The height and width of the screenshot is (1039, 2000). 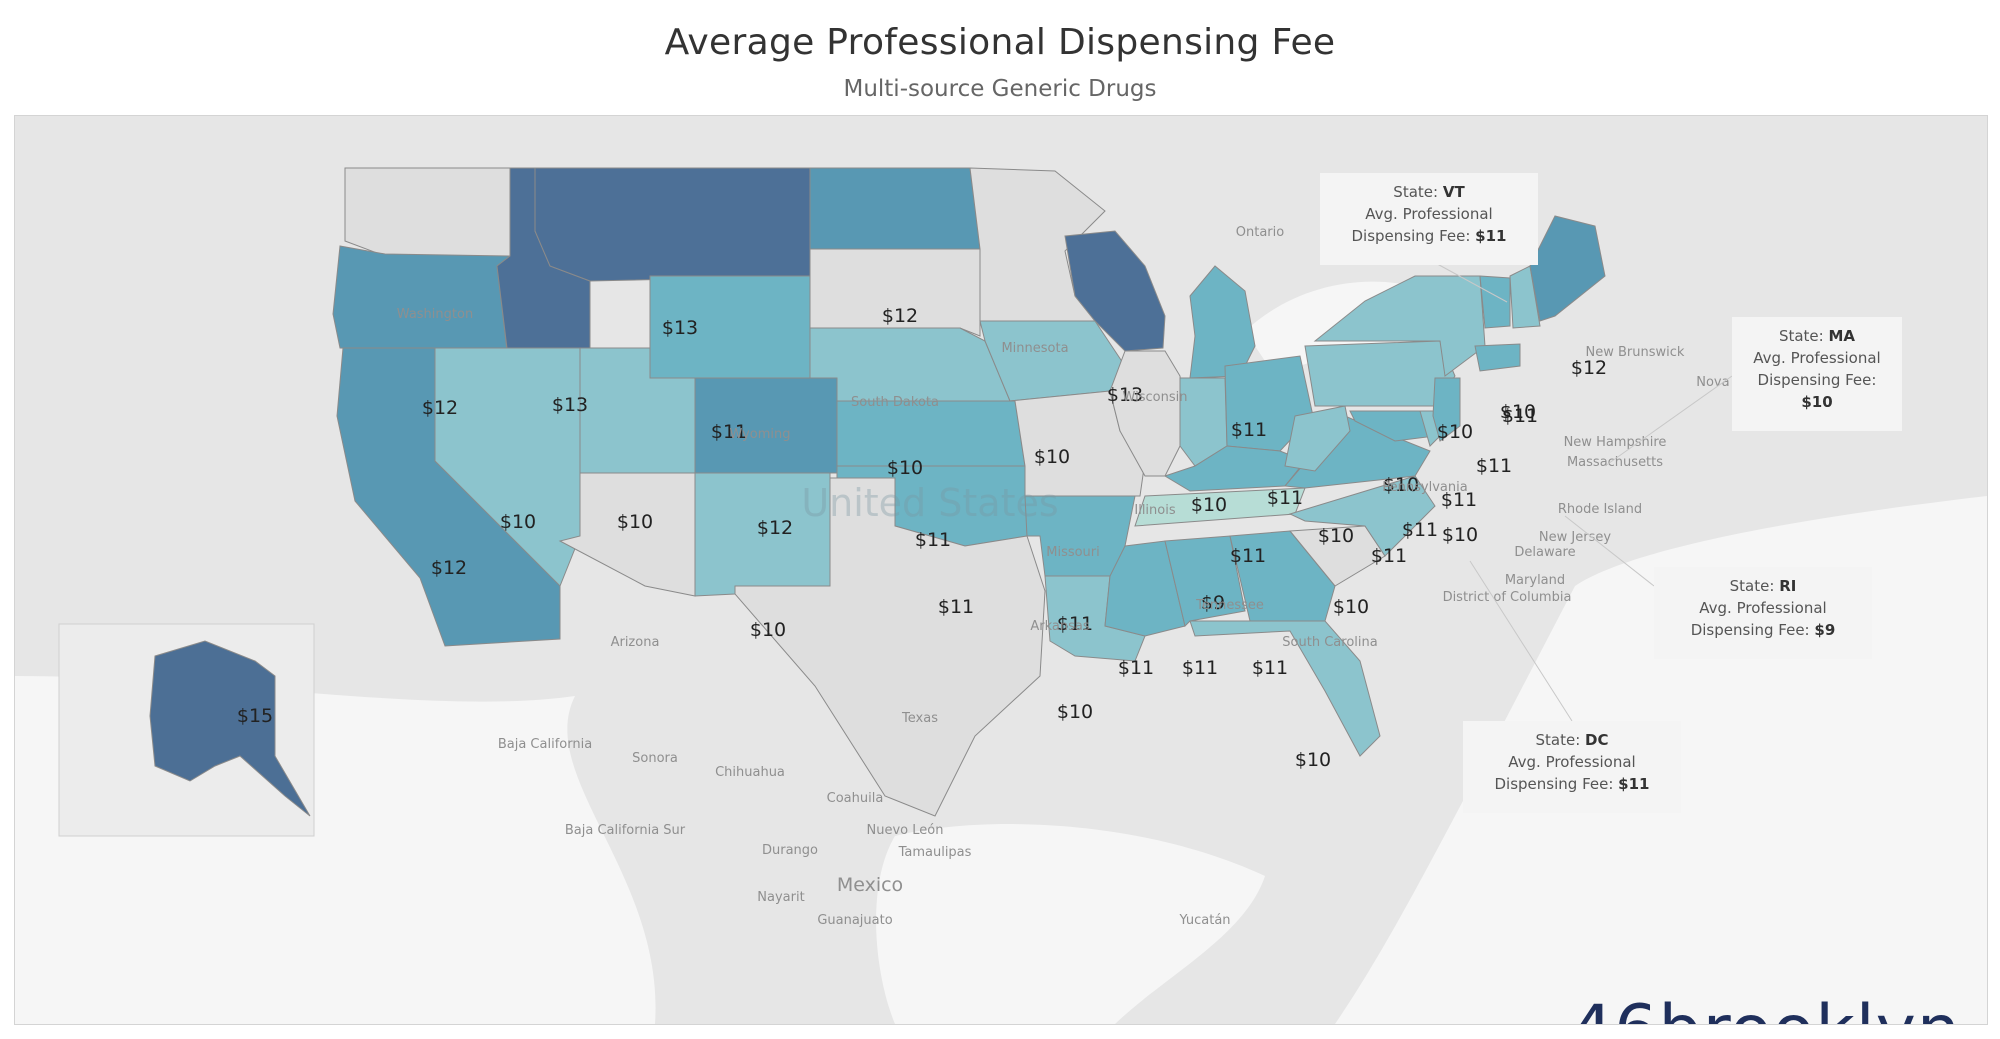 I want to click on fee-label-ga: $11, so click(x=1270, y=668).